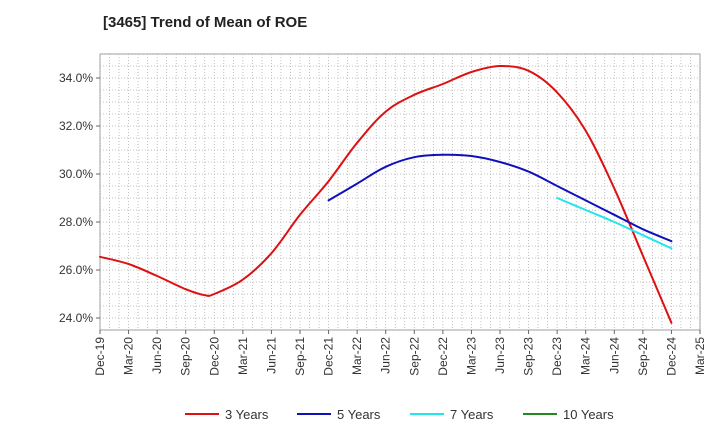  Describe the element at coordinates (76, 78) in the screenshot. I see `y-tick-label: 34.0%` at that location.